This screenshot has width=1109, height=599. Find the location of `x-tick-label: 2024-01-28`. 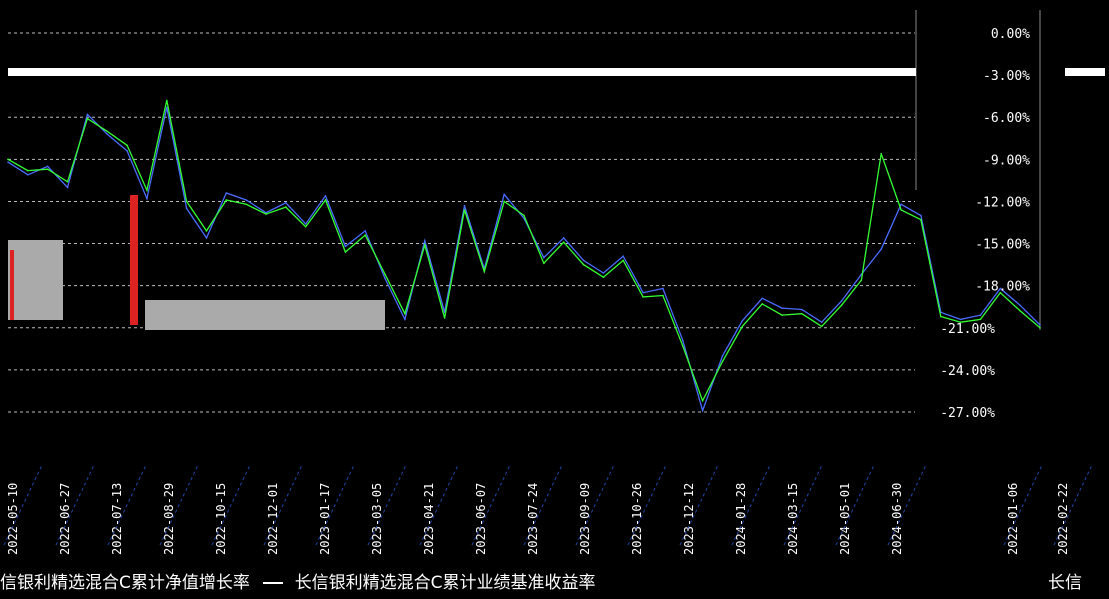

x-tick-label: 2024-01-28 is located at coordinates (741, 519).